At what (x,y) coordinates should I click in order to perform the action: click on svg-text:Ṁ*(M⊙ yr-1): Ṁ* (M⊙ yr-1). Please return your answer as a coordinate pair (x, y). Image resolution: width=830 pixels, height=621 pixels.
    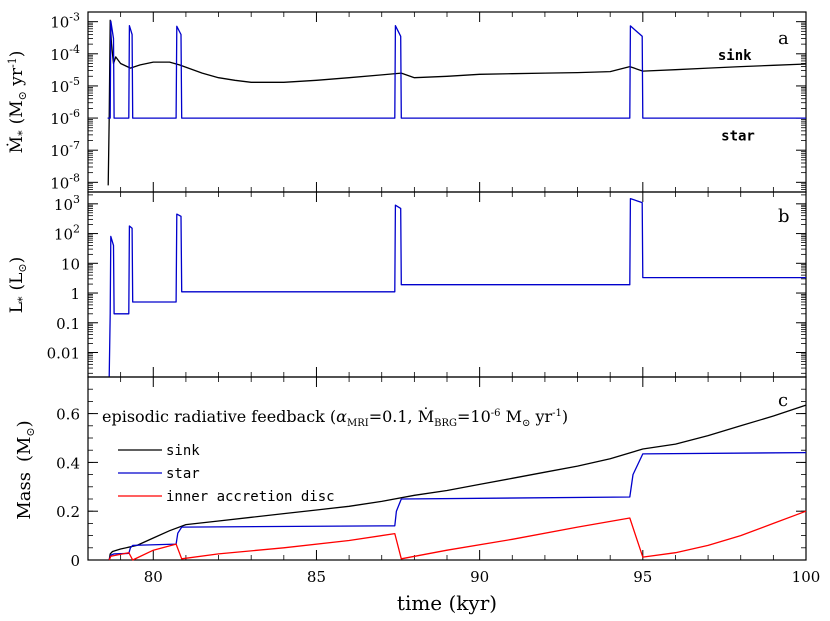
    Looking at the image, I should click on (17, 102).